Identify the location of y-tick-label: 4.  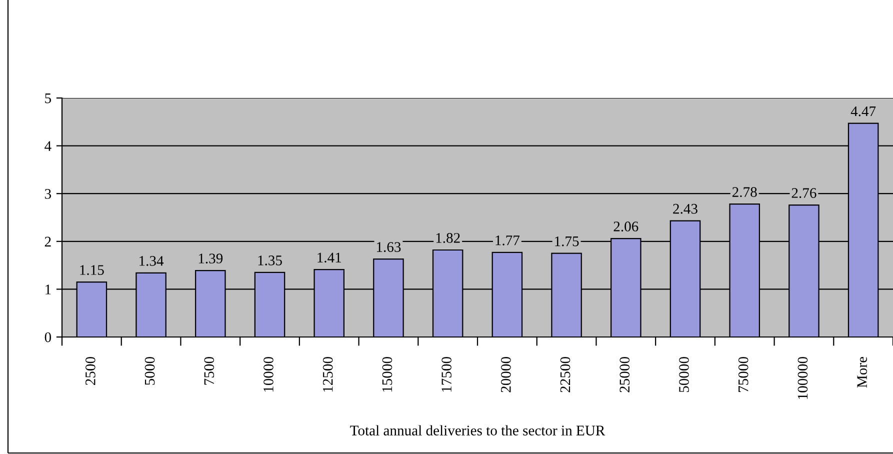
(48, 146).